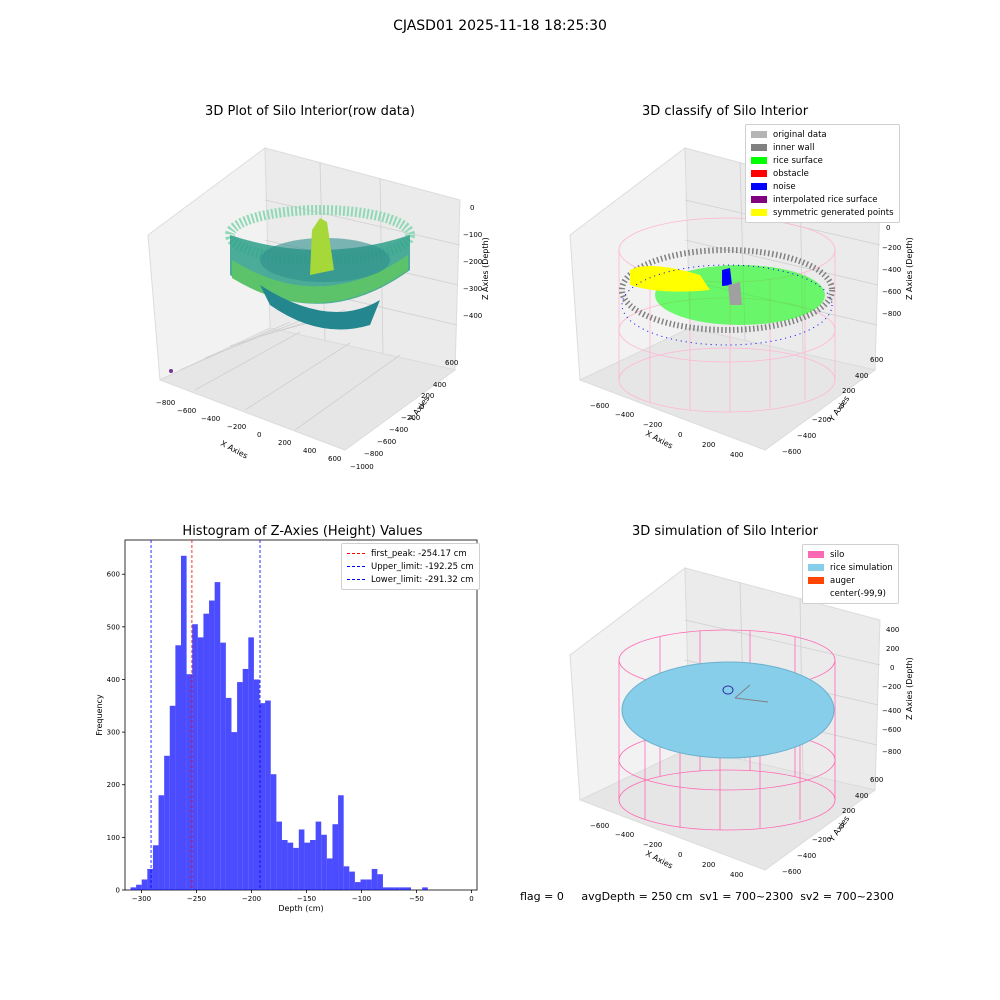  What do you see at coordinates (891, 314) in the screenshot?
I see `classify-ztick: −800` at bounding box center [891, 314].